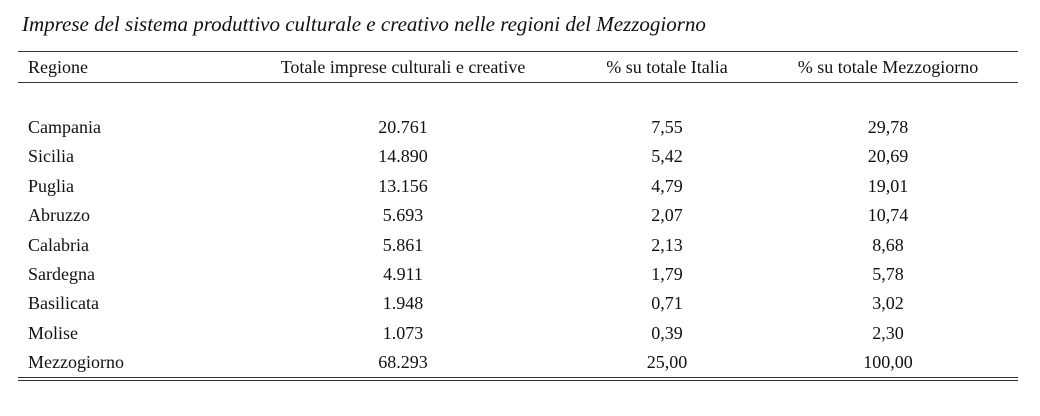 The height and width of the screenshot is (416, 1040). What do you see at coordinates (61, 274) in the screenshot?
I see `row-label: Sardegna` at bounding box center [61, 274].